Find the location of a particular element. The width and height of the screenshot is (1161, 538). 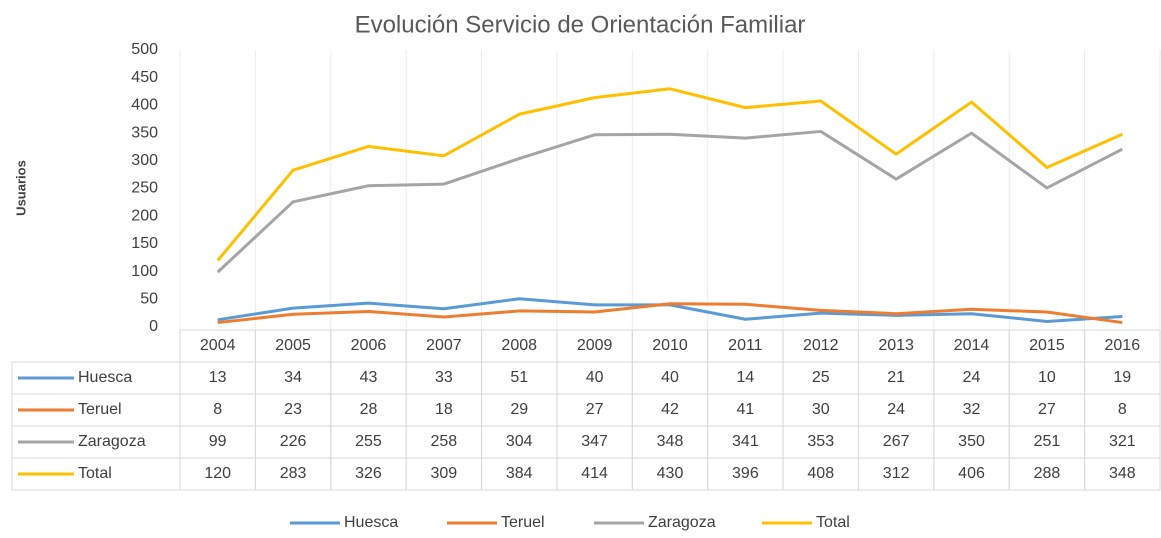

x-tick-label: 2007 is located at coordinates (444, 345).